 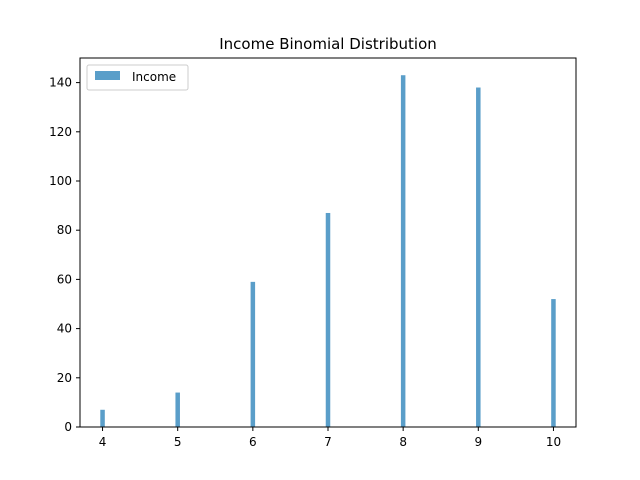 What do you see at coordinates (103, 442) in the screenshot?
I see `x-tick-label: 4` at bounding box center [103, 442].